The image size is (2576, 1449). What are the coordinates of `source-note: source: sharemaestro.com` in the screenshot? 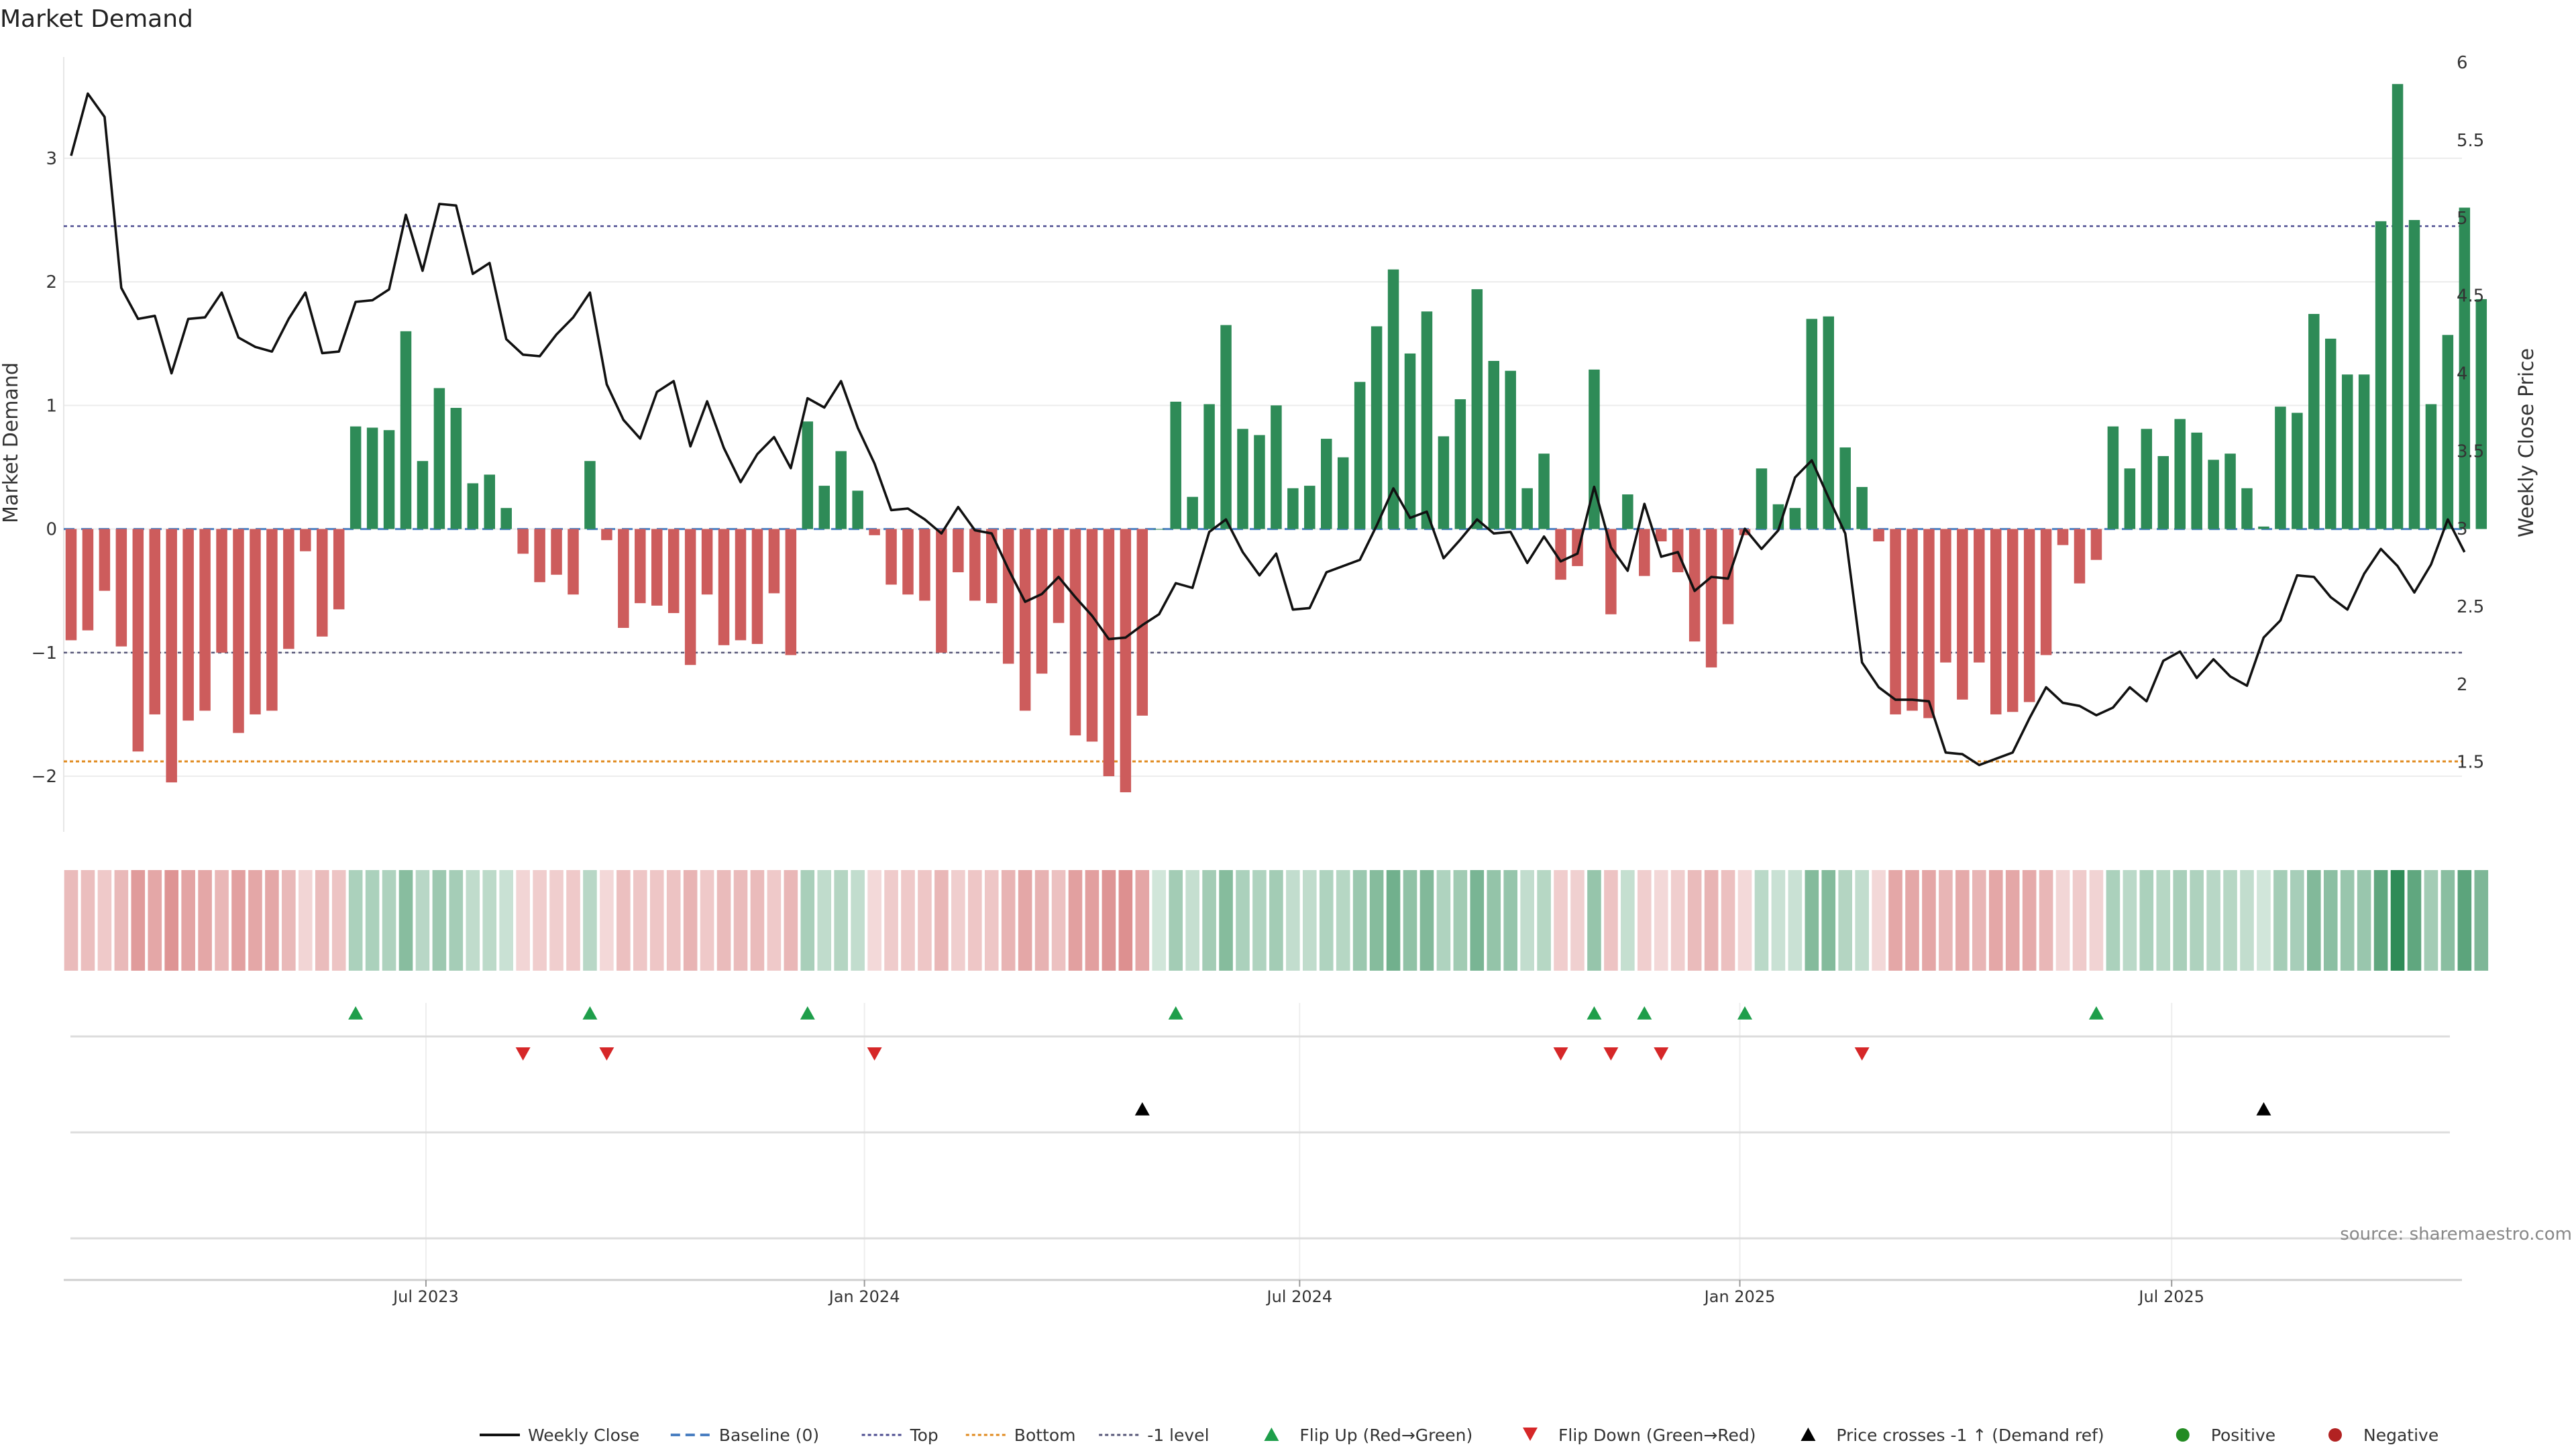 It's located at (2456, 1234).